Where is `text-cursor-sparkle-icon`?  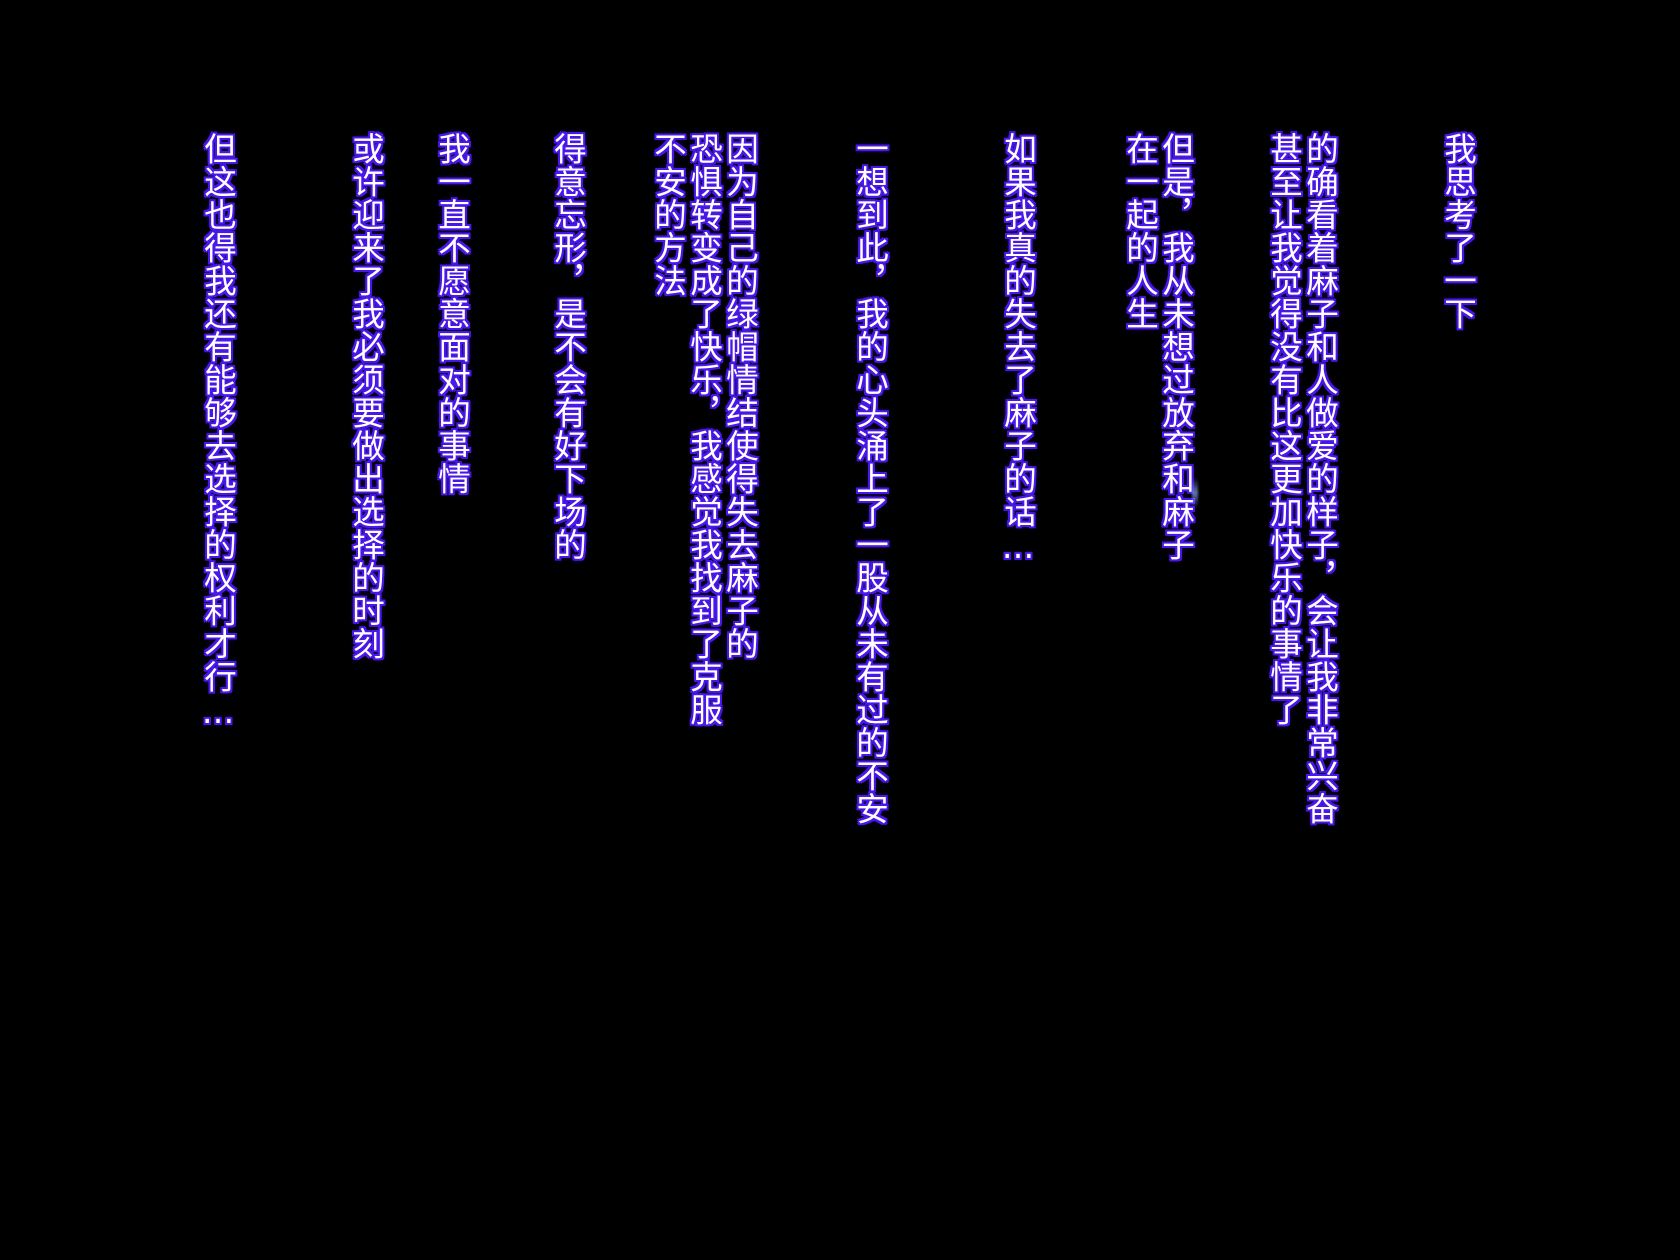 text-cursor-sparkle-icon is located at coordinates (1195, 493).